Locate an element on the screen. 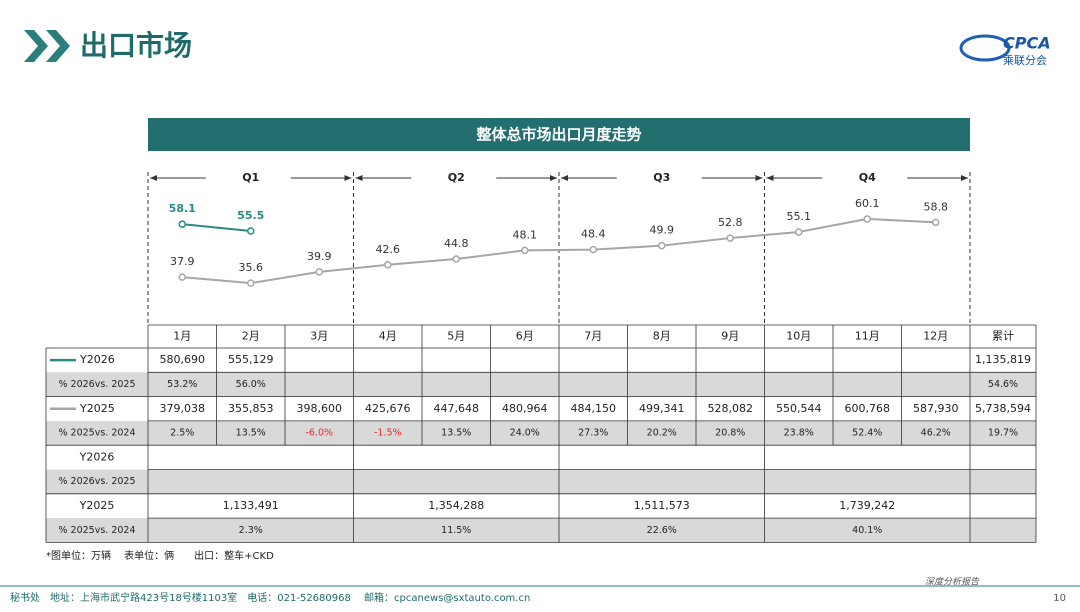  table-cell: 447,648 is located at coordinates (457, 408).